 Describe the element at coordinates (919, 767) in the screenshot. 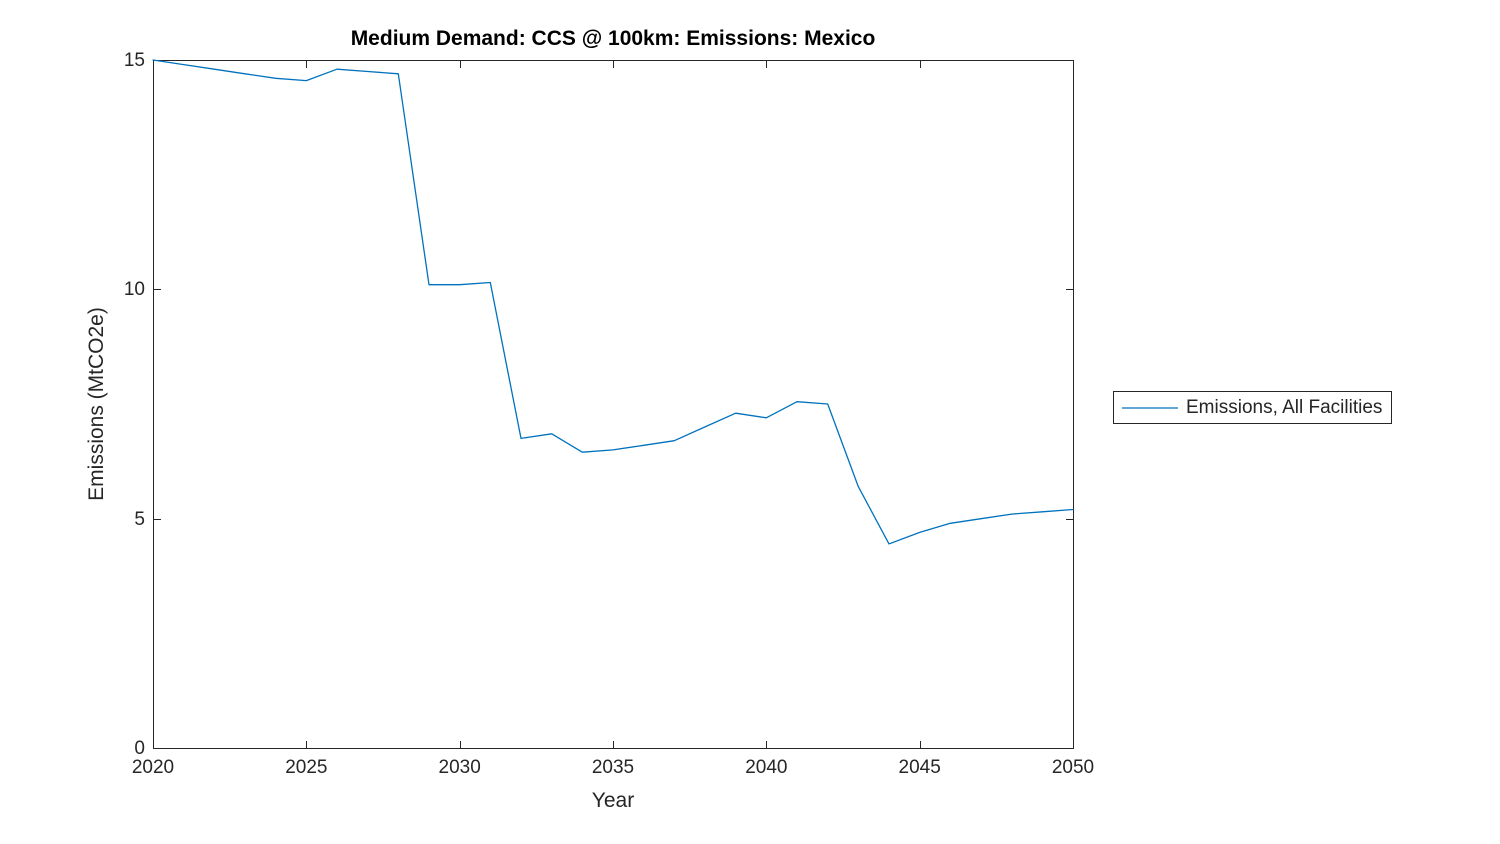

I see `x-tick-label: 2045` at that location.